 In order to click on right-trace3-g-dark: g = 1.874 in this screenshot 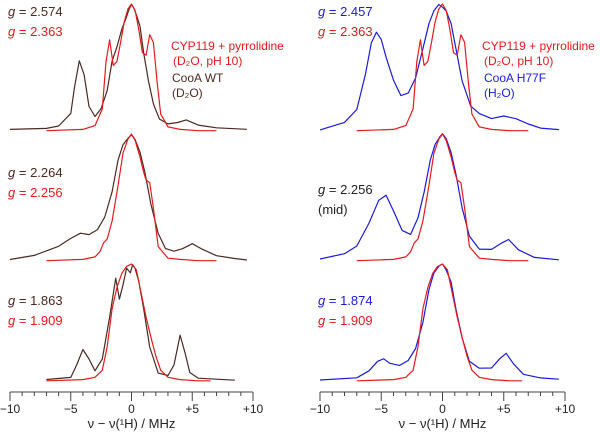, I will do `click(345, 300)`.